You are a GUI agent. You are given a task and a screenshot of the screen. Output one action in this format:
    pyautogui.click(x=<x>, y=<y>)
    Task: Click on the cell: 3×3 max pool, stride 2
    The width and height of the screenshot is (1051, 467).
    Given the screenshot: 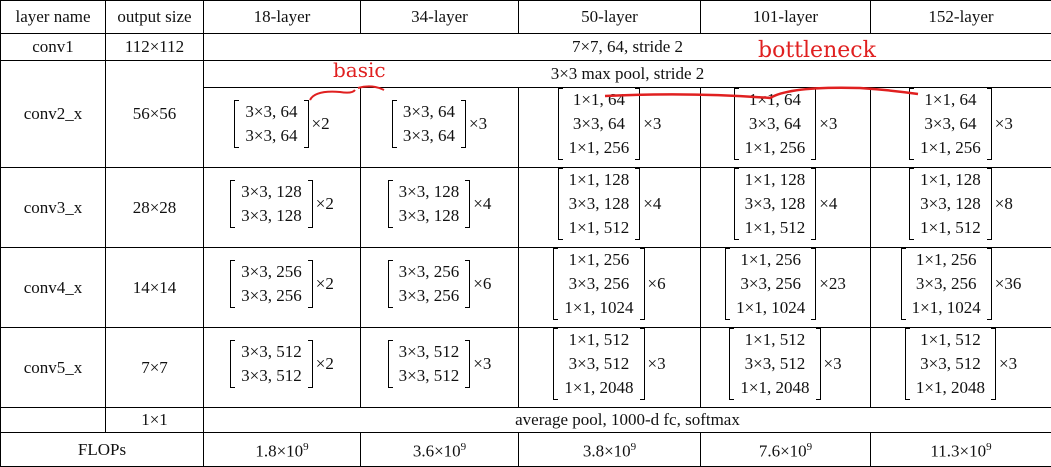 What is the action you would take?
    pyautogui.click(x=627, y=74)
    